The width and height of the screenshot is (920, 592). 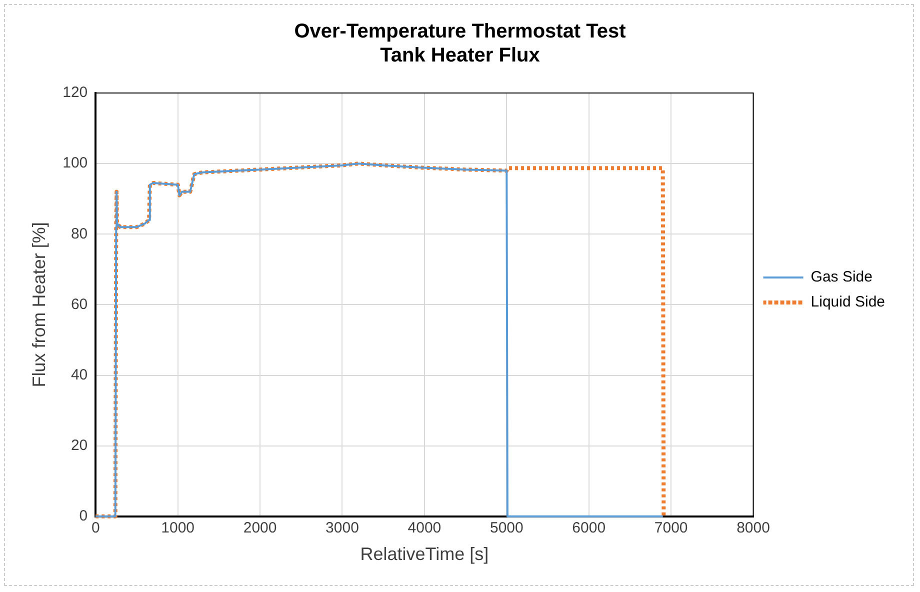 I want to click on y-tick-label: 60, so click(x=79, y=304).